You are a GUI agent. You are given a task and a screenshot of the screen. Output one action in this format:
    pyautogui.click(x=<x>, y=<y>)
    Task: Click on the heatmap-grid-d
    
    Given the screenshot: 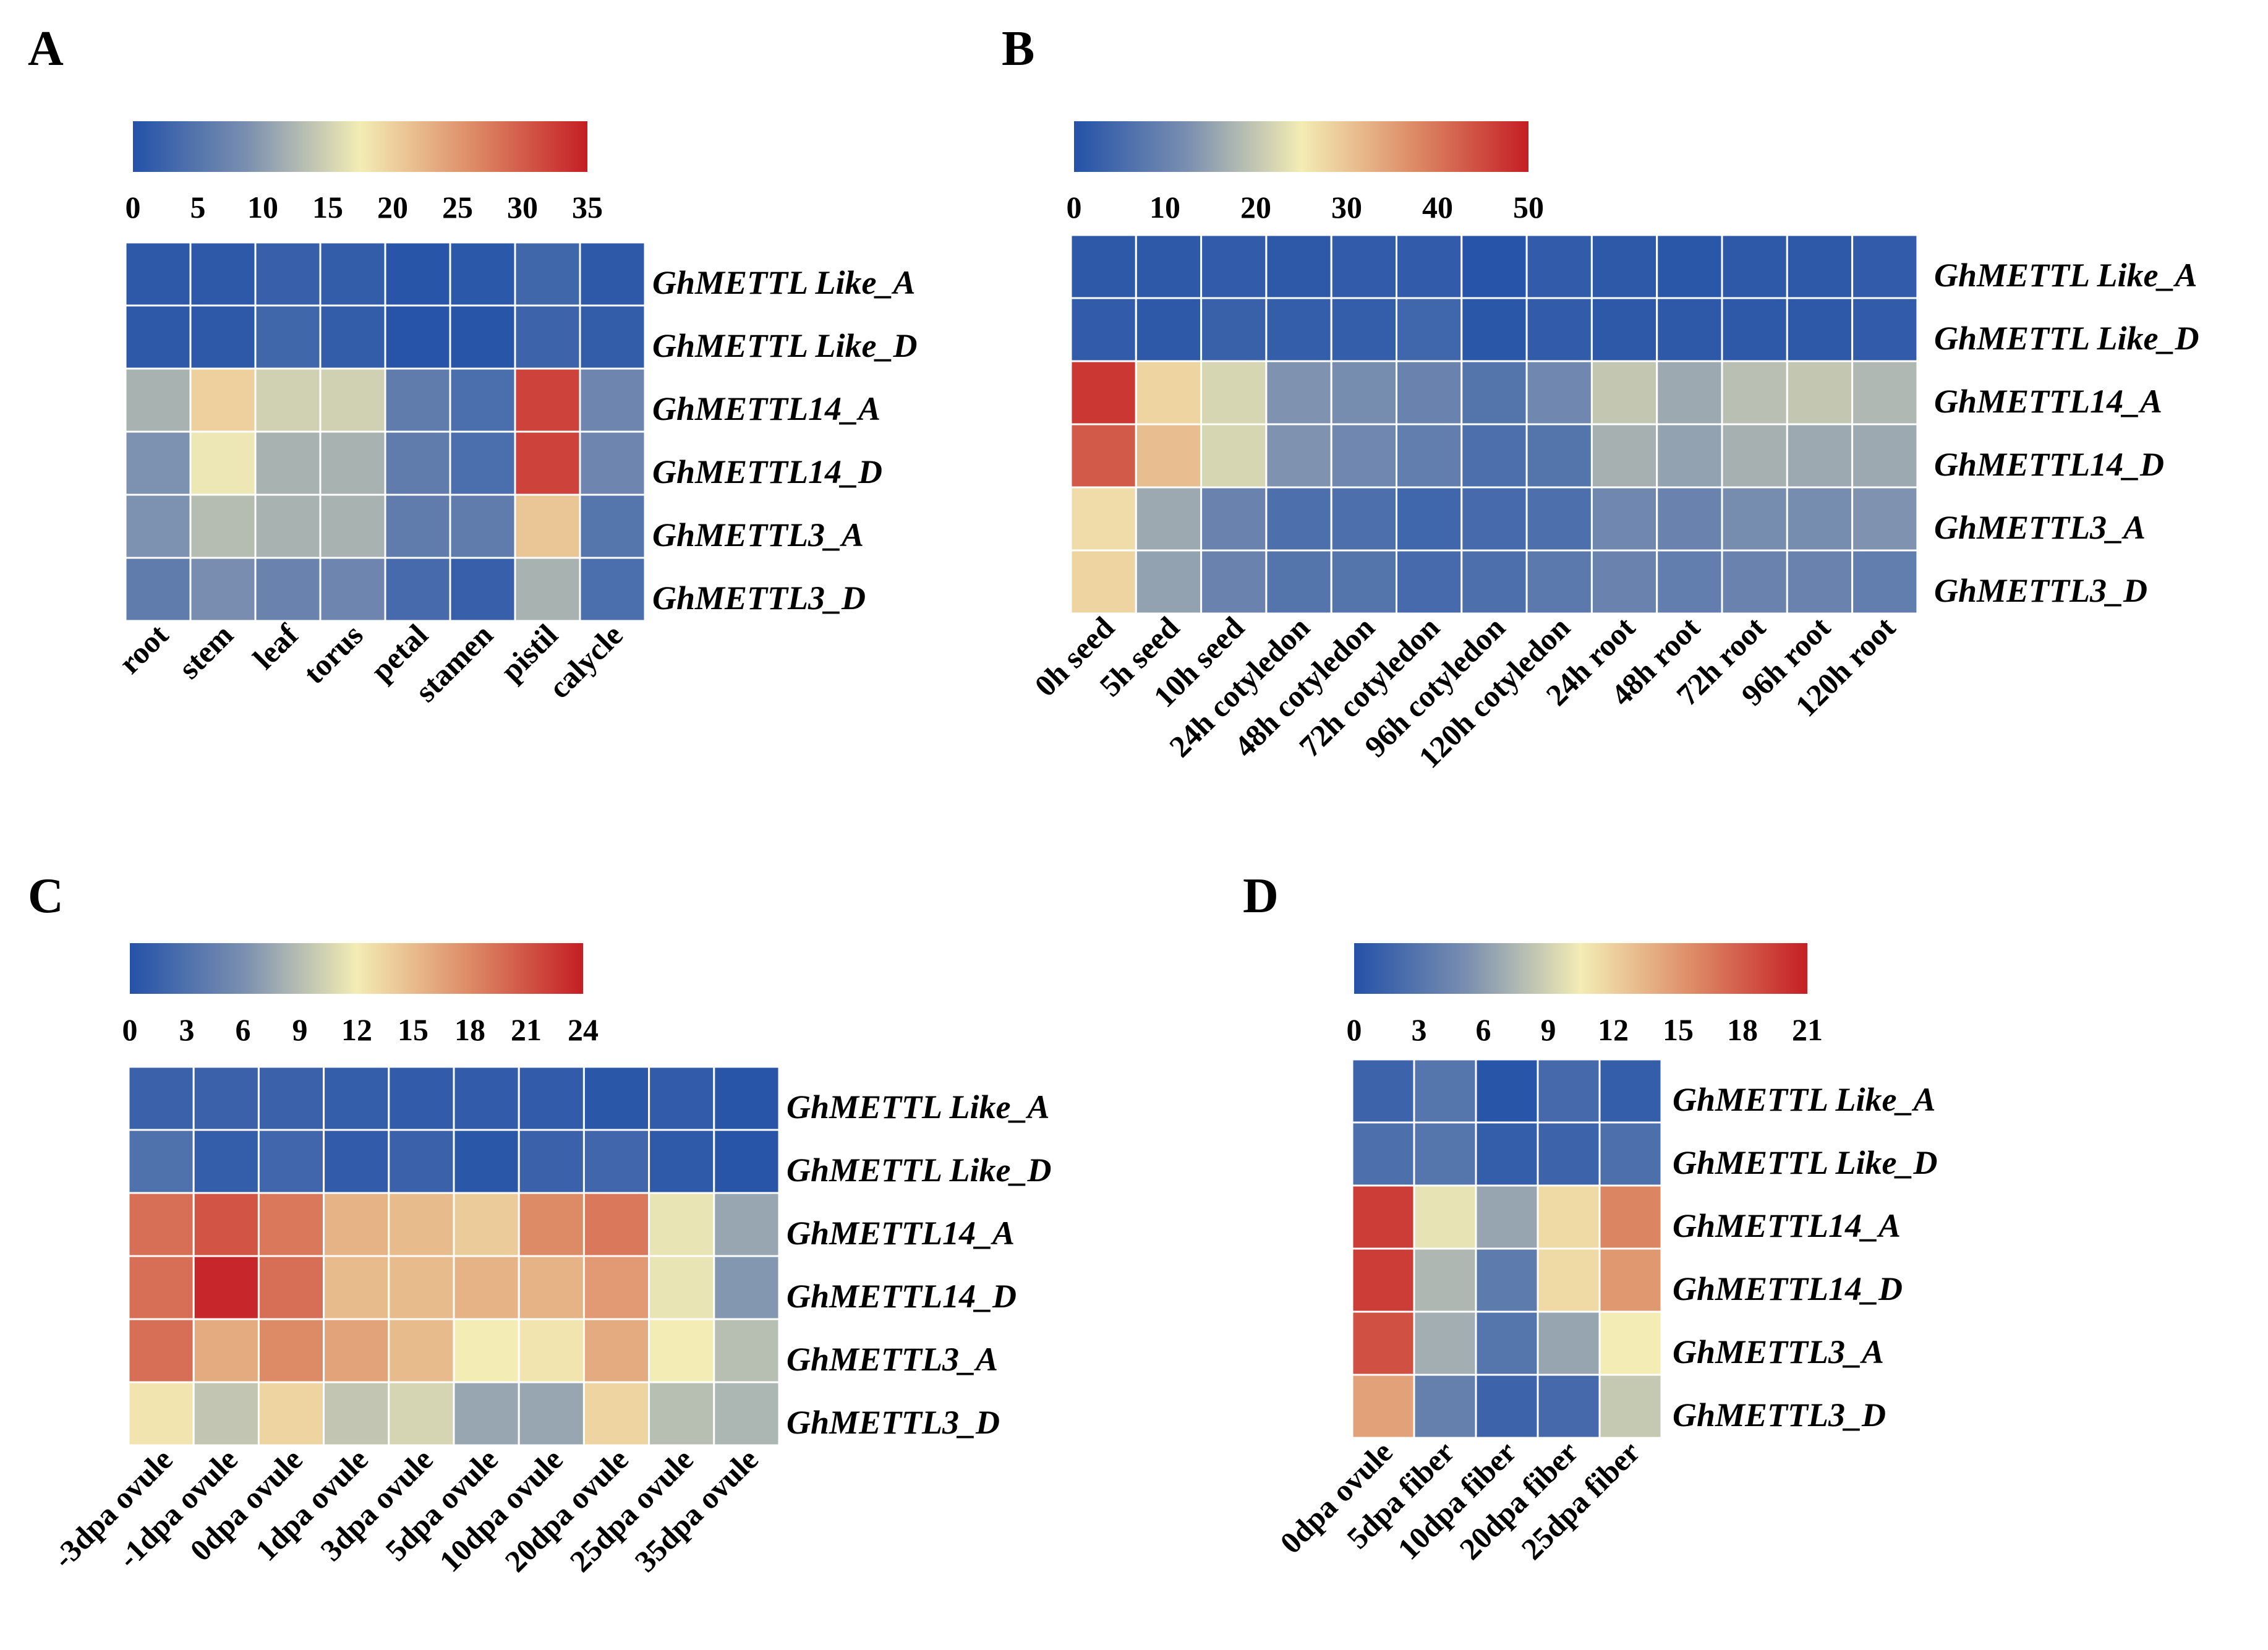 What is the action you would take?
    pyautogui.click(x=1507, y=1248)
    